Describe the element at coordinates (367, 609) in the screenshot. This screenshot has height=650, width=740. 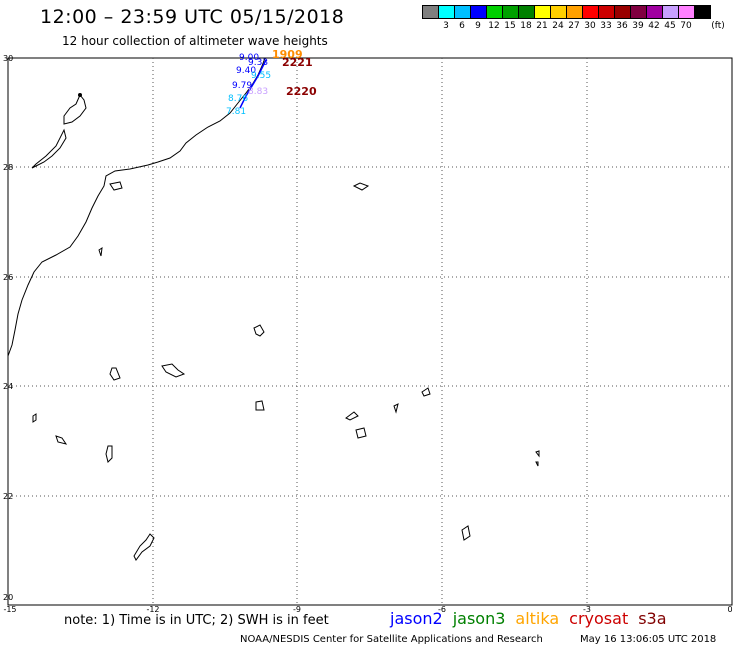
I see `lon-tick-labels: -15 -12 -9 -6 -3 0` at that location.